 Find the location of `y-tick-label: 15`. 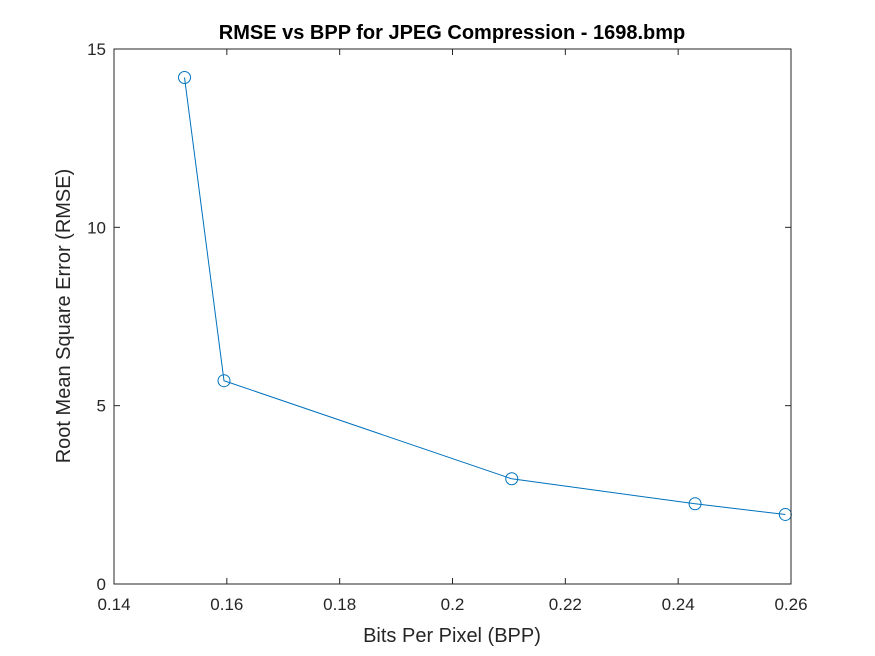

y-tick-label: 15 is located at coordinates (96, 49).